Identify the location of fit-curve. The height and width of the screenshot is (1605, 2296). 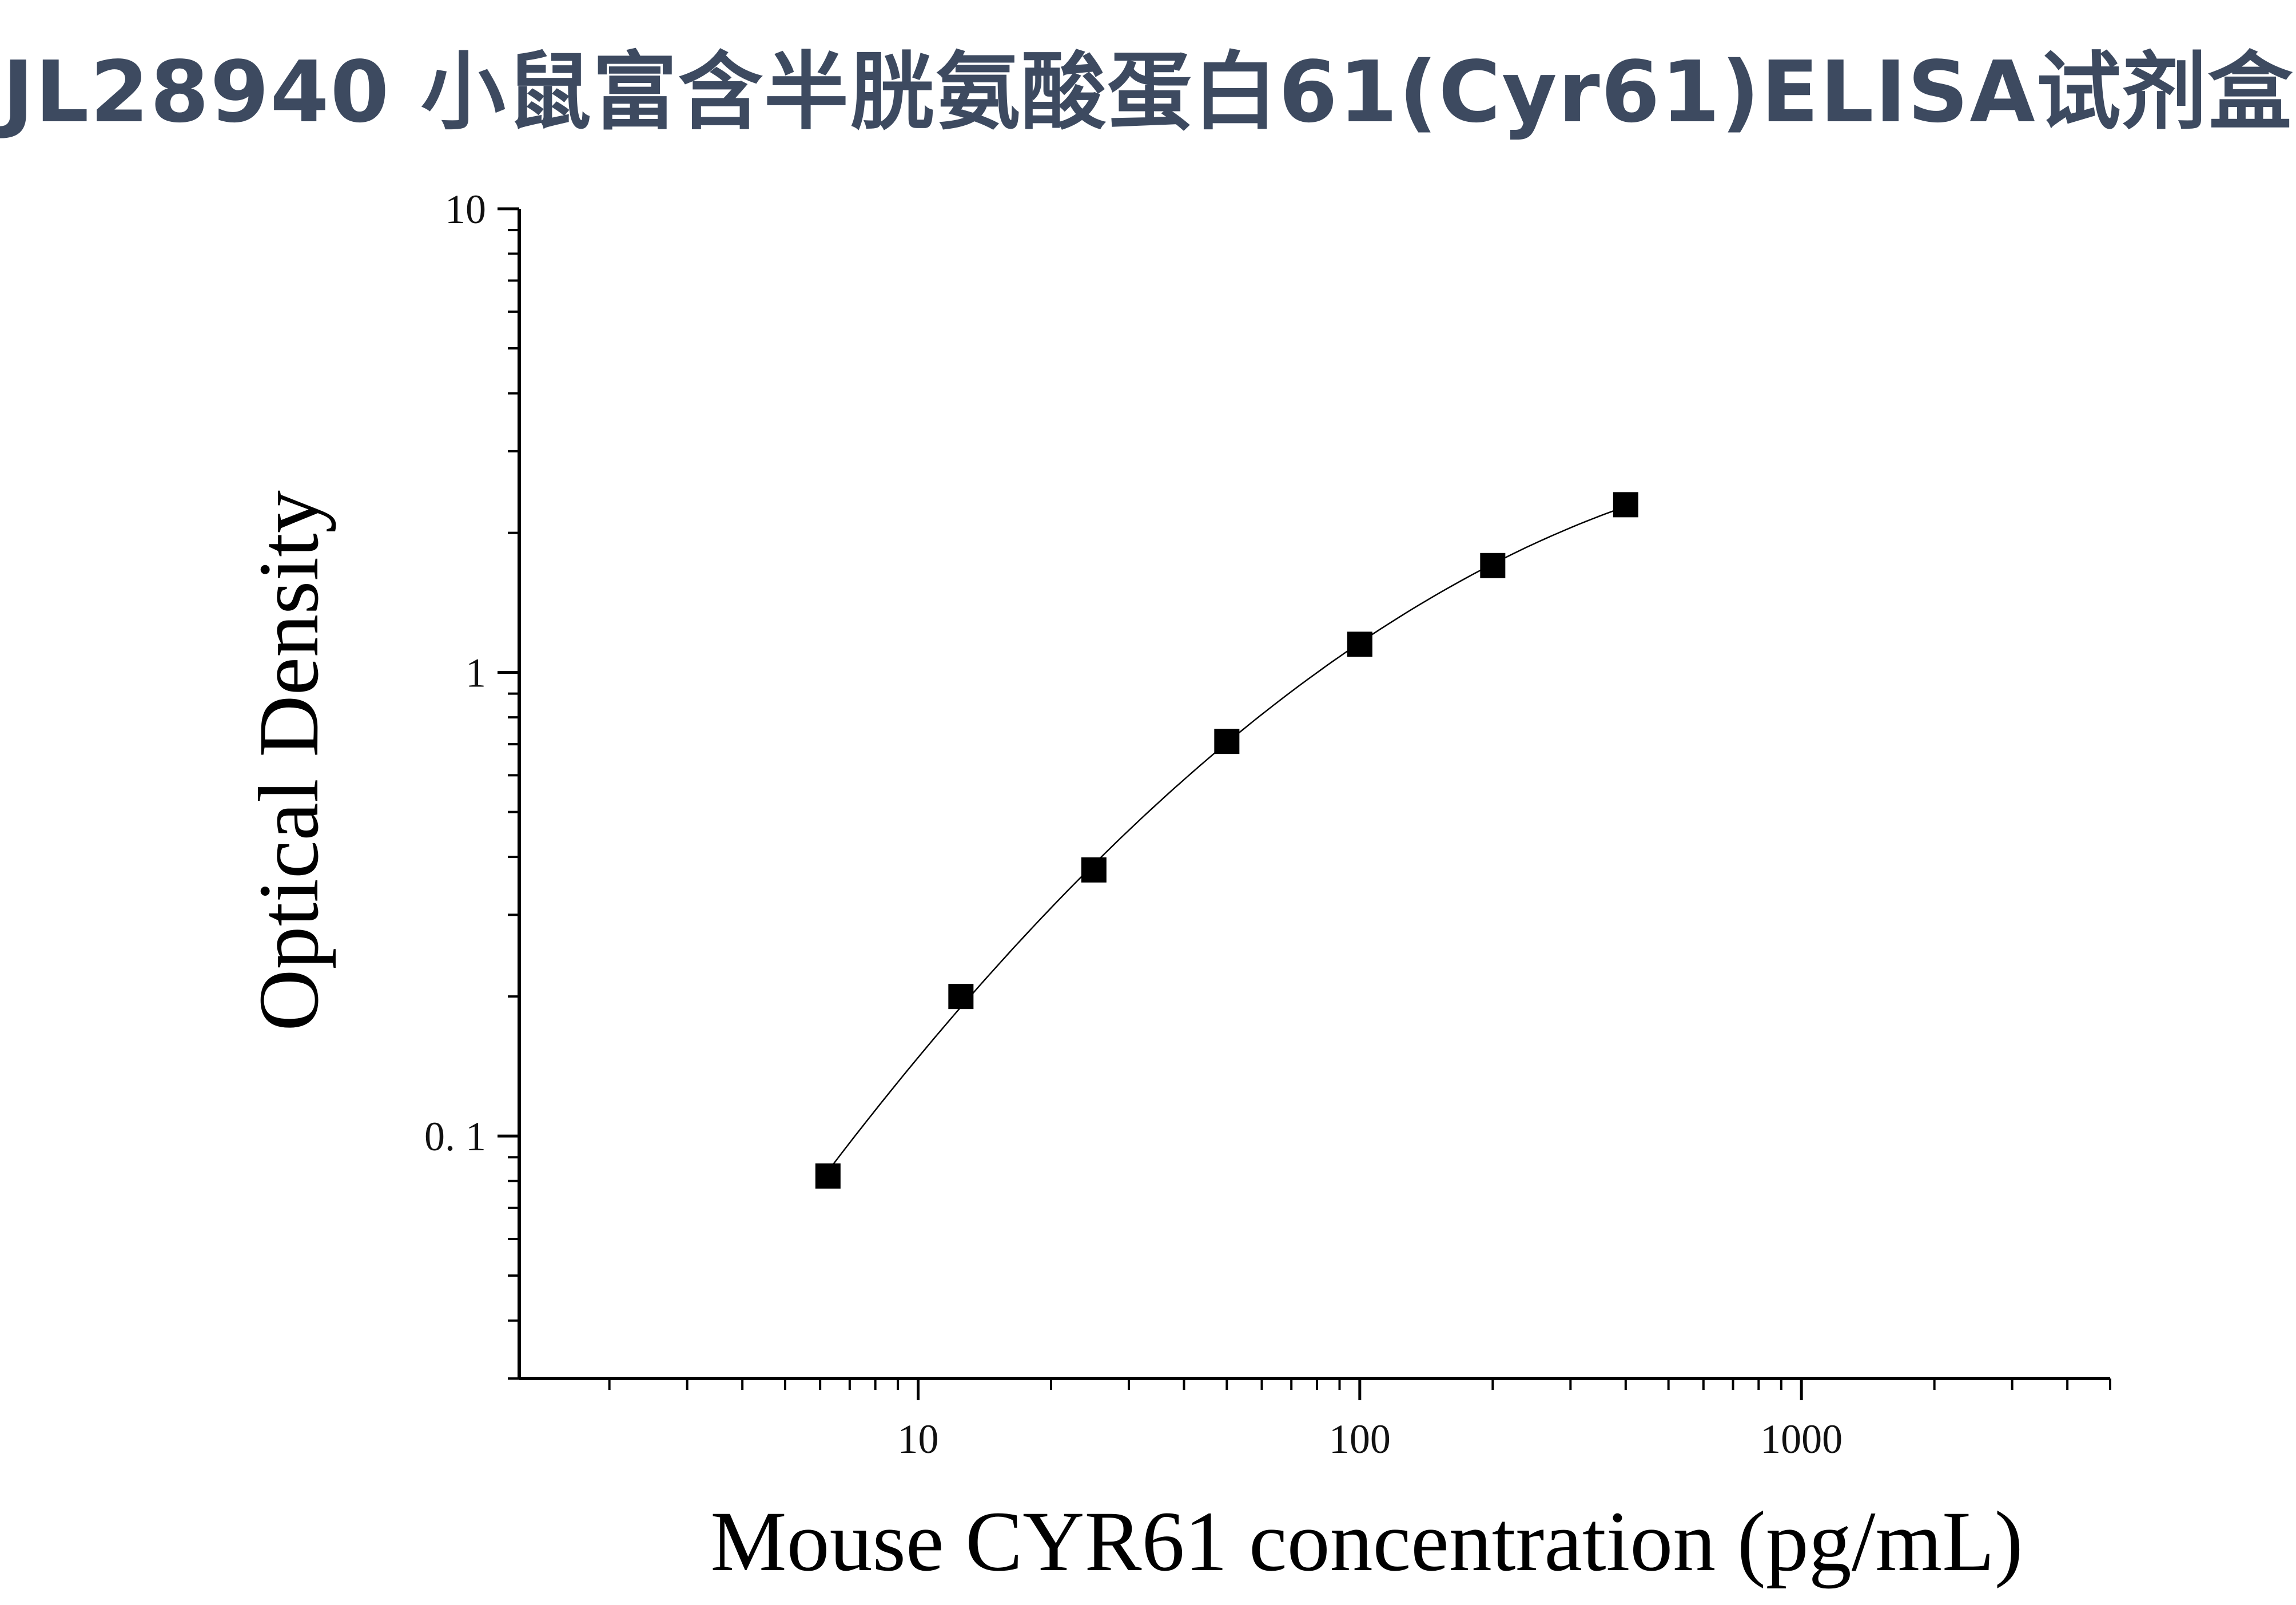
(1226, 839).